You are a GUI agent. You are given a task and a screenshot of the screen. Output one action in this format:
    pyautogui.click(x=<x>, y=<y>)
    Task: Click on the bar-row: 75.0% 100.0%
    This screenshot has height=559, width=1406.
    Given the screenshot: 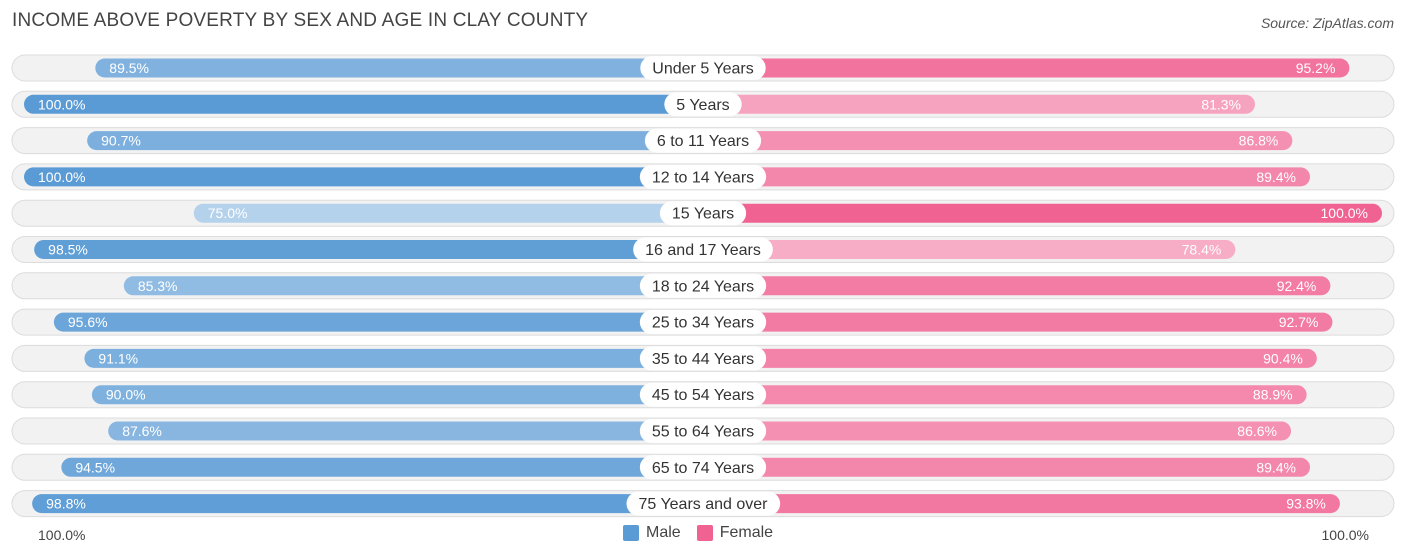 What is the action you would take?
    pyautogui.click(x=703, y=213)
    